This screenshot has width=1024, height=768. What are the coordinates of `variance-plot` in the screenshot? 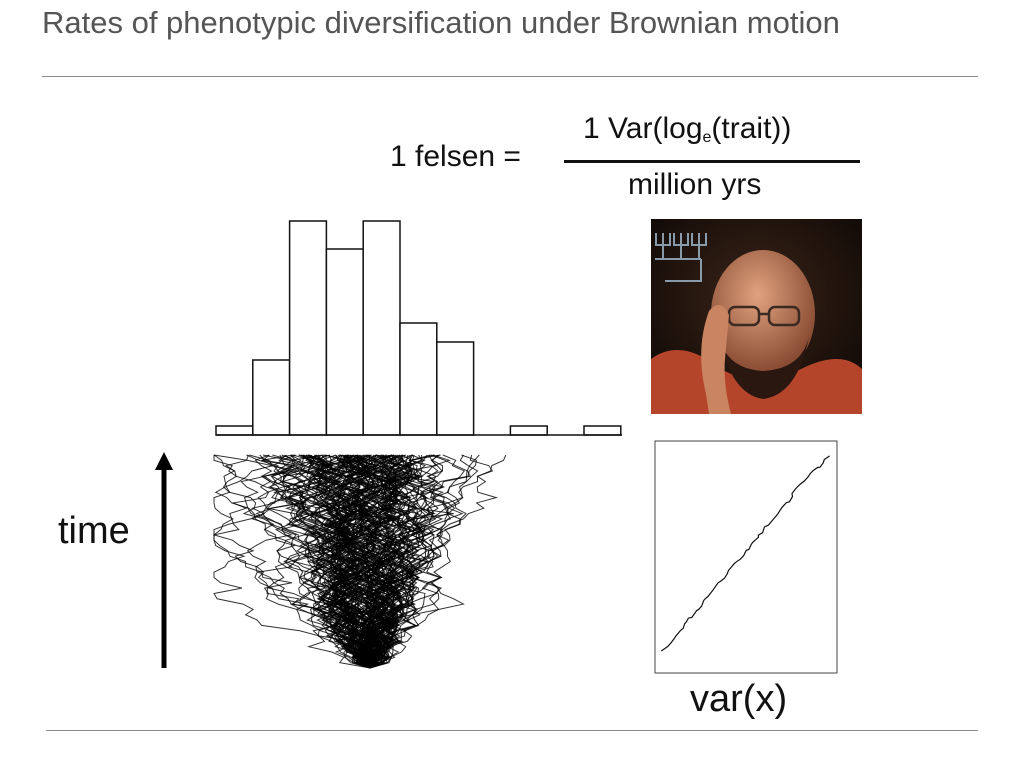 It's located at (745, 553).